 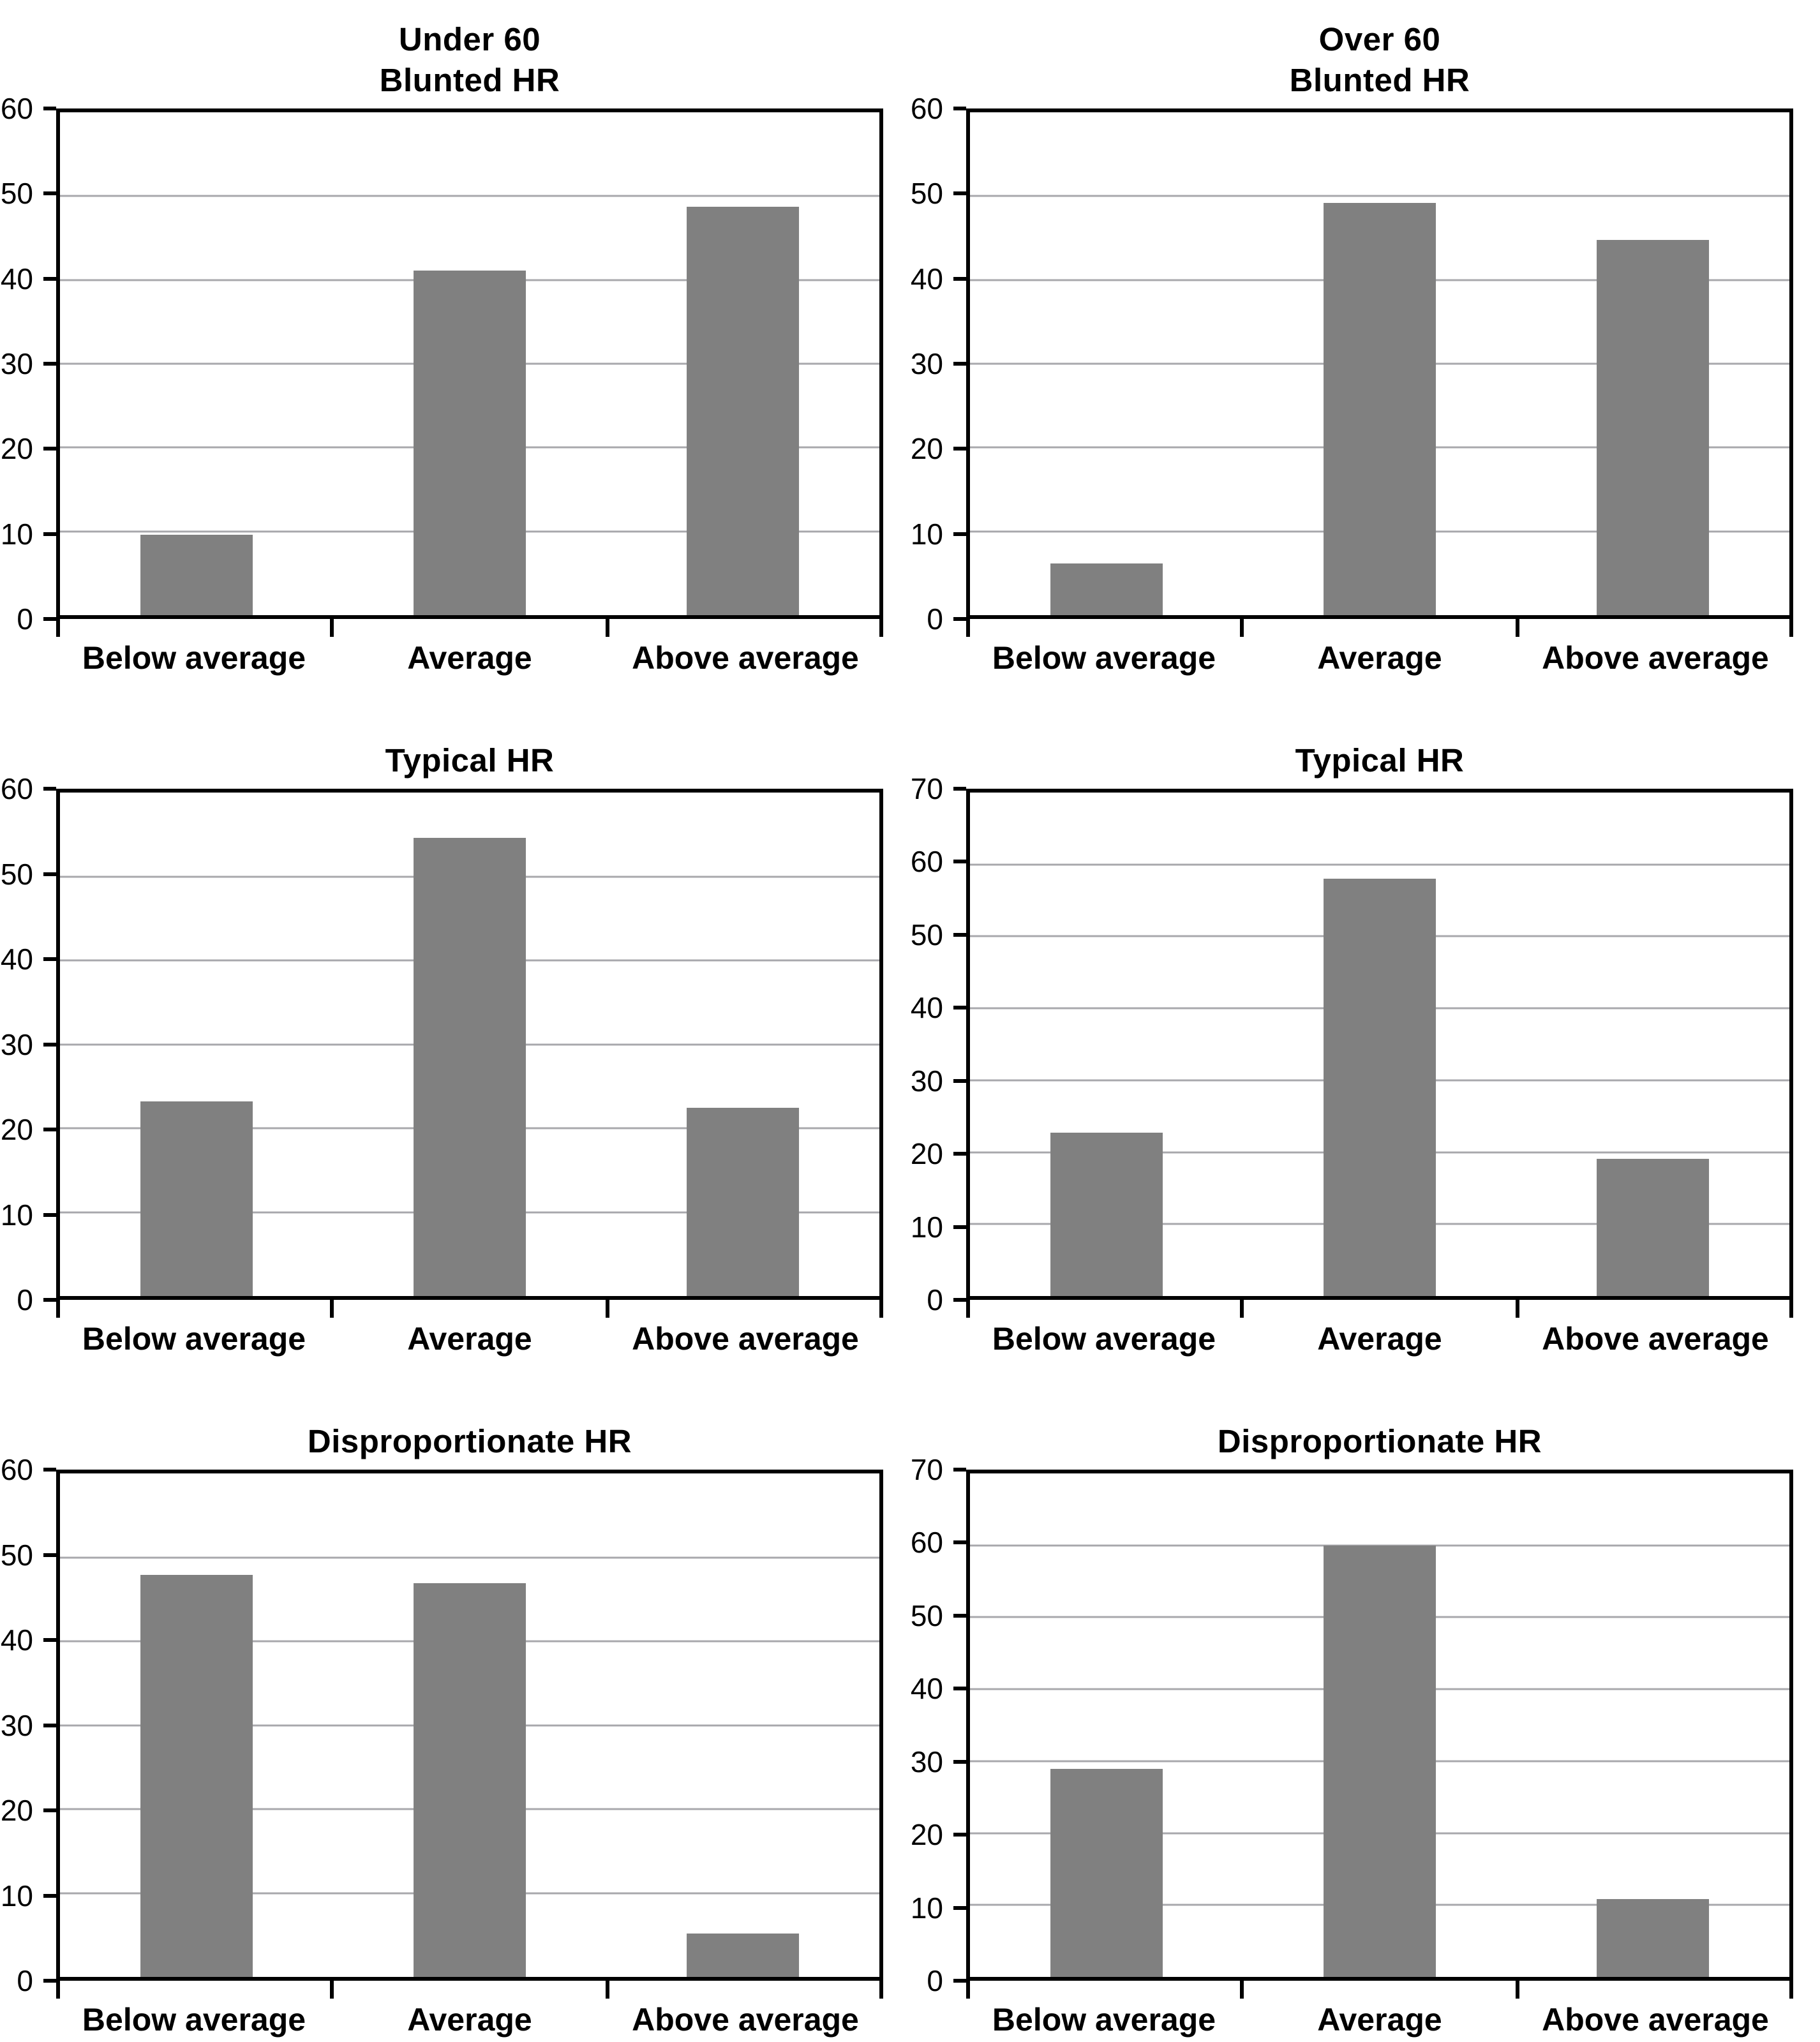 I want to click on chart-title: Disproportionate HR, so click(x=469, y=1441).